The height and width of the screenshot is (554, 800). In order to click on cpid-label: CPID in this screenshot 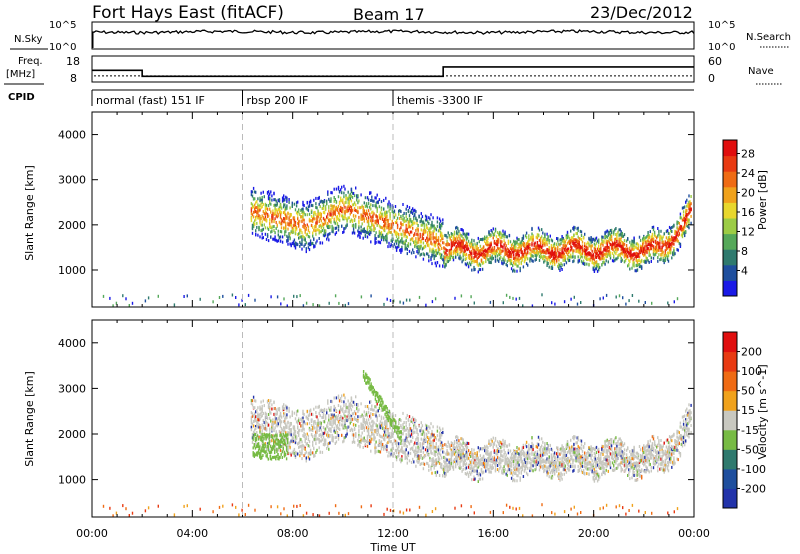, I will do `click(21, 97)`.